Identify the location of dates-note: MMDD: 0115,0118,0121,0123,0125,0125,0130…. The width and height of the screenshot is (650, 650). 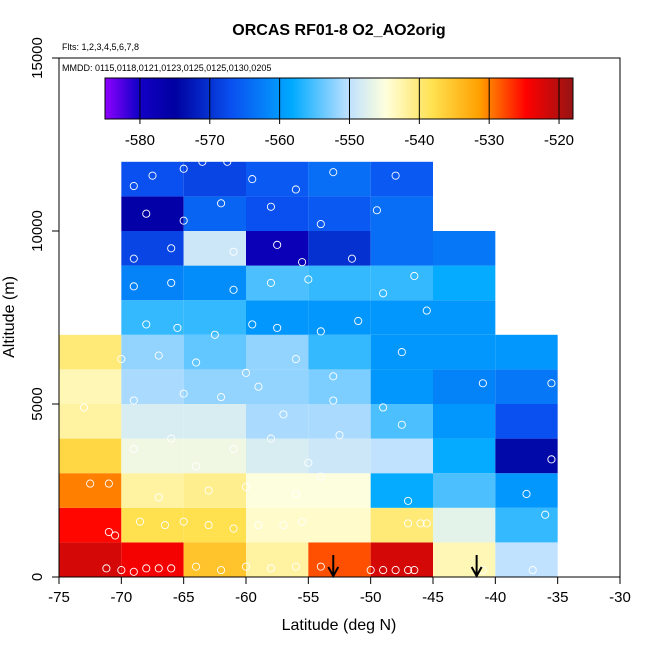
(166, 68).